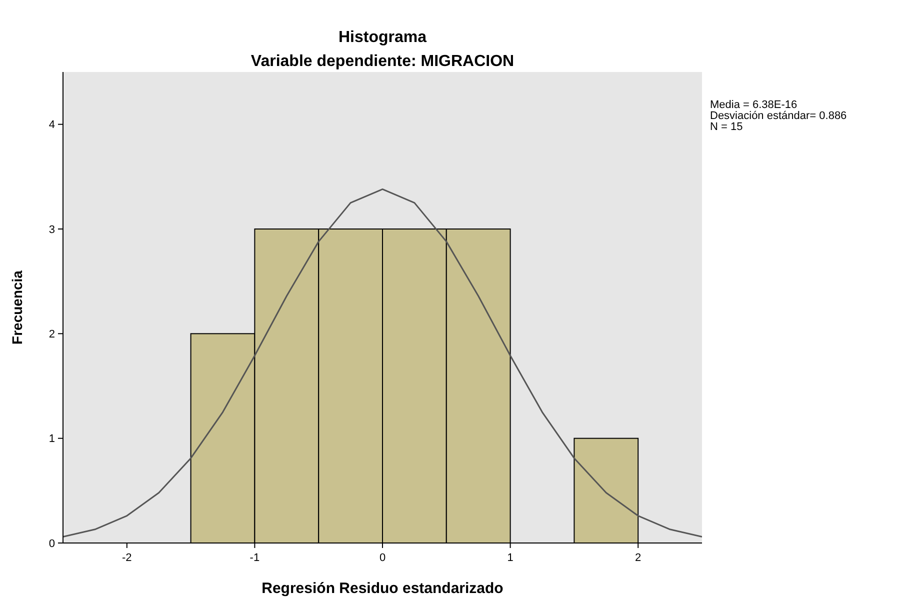 The height and width of the screenshot is (601, 920). I want to click on x-tick-label: -2, so click(127, 558).